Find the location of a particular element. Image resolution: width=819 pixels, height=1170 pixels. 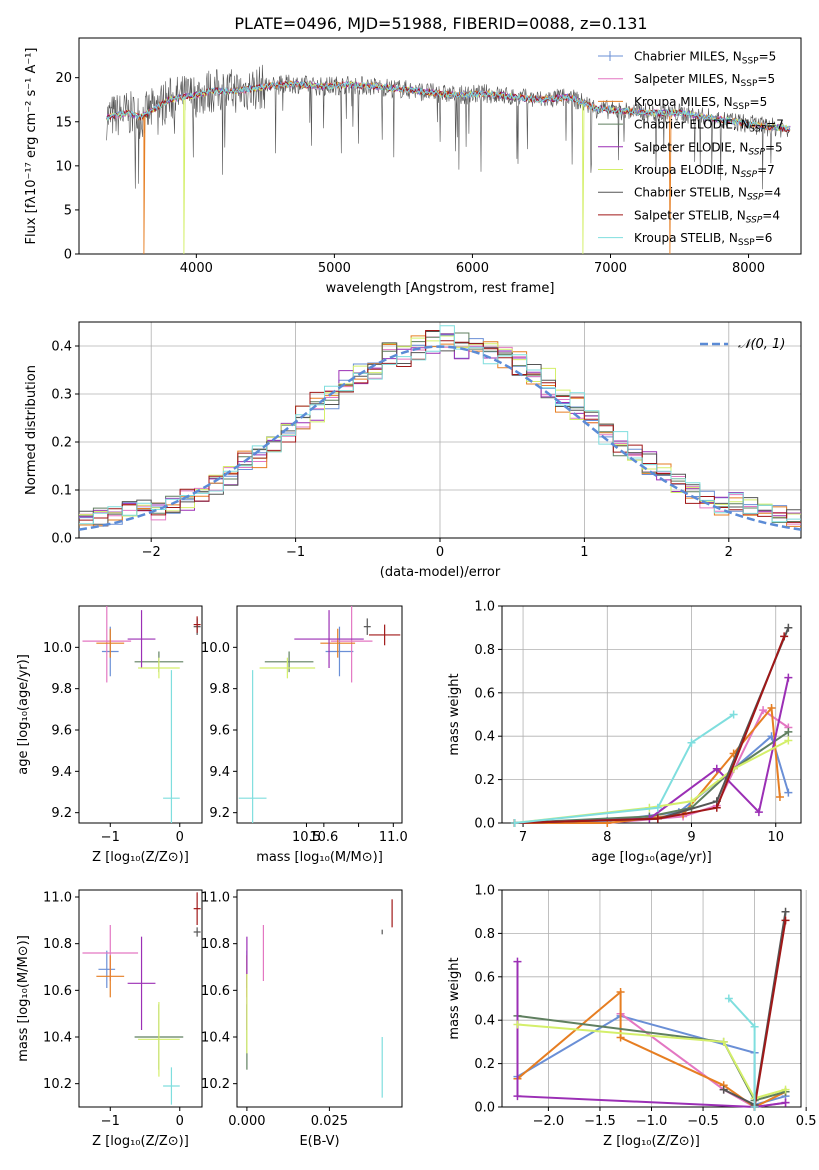

legend-count: =6 is located at coordinates (764, 238).